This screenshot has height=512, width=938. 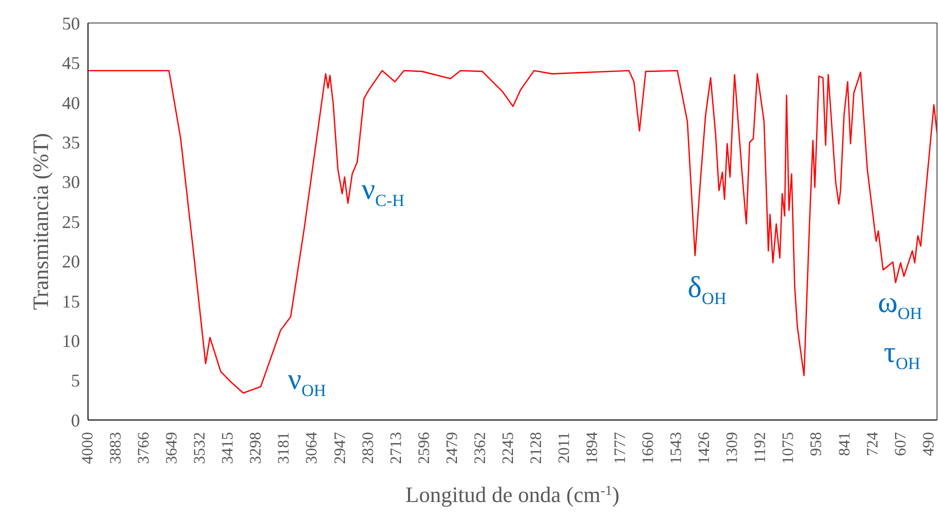 What do you see at coordinates (144, 448) in the screenshot?
I see `x-tick-label: 3766` at bounding box center [144, 448].